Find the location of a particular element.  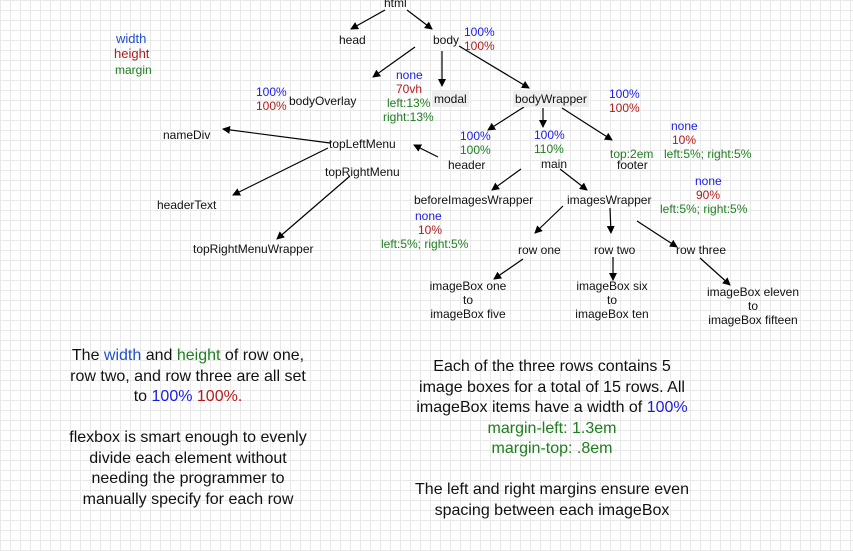

imagebox-group-three-line2: to is located at coordinates (752, 306).